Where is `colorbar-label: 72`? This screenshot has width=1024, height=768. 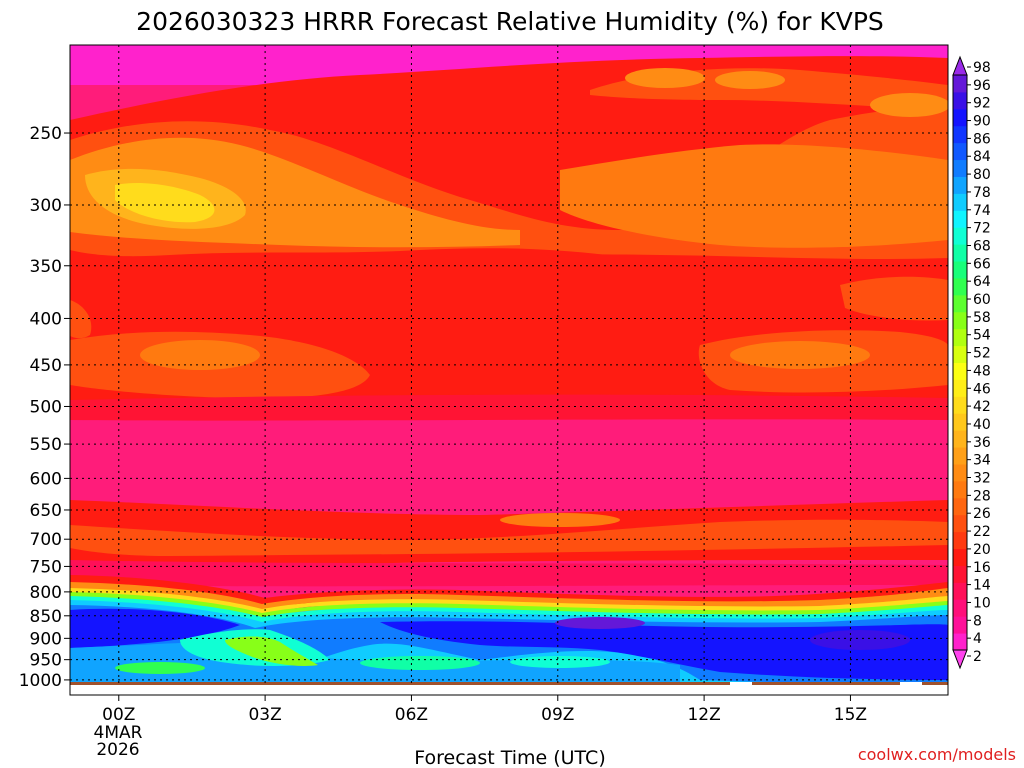
colorbar-label: 72 is located at coordinates (982, 229).